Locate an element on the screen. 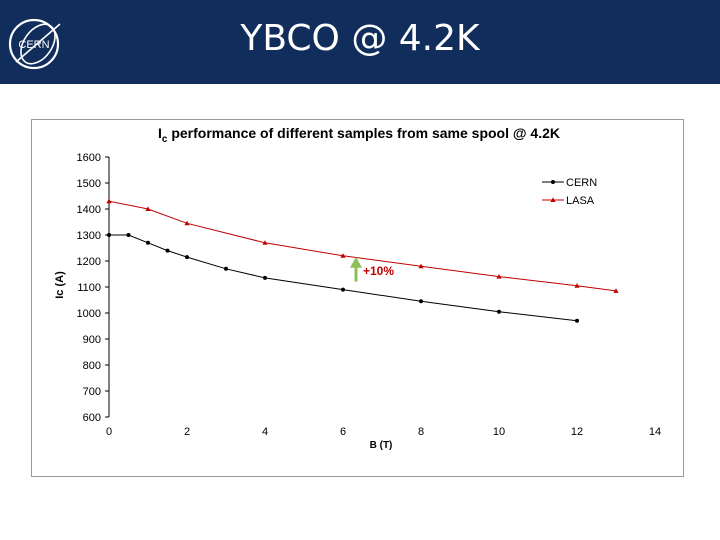 Image resolution: width=720 pixels, height=540 pixels. x-tick-label: 8 is located at coordinates (421, 432).